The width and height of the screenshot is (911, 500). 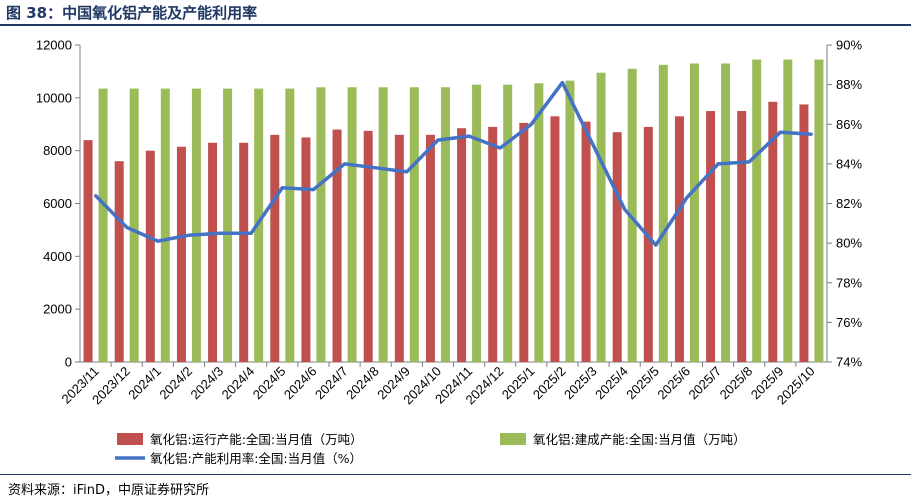 What do you see at coordinates (611, 383) in the screenshot?
I see `x-tick-label: 2025/4` at bounding box center [611, 383].